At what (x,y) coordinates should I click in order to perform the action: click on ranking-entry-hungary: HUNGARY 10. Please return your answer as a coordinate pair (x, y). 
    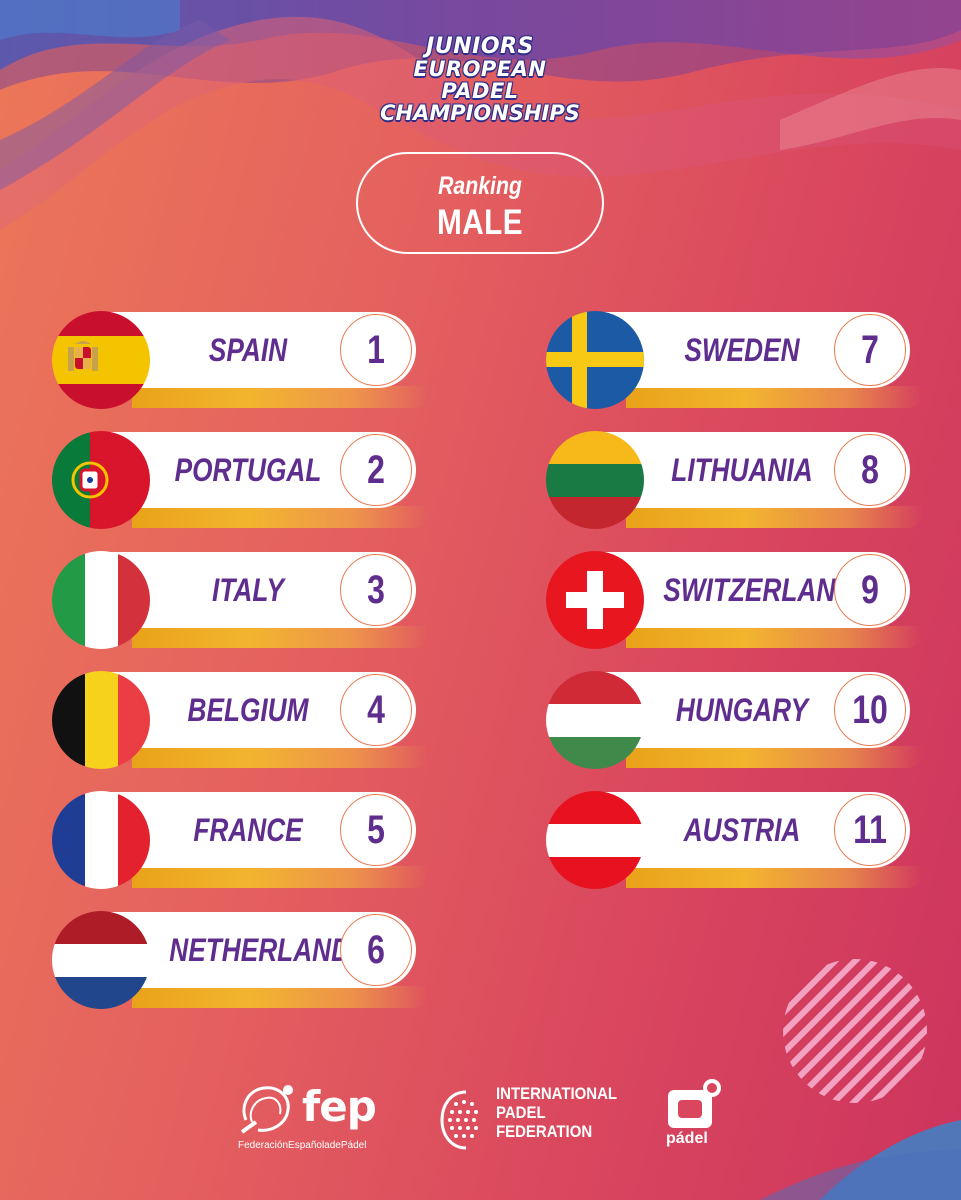
    Looking at the image, I should click on (734, 721).